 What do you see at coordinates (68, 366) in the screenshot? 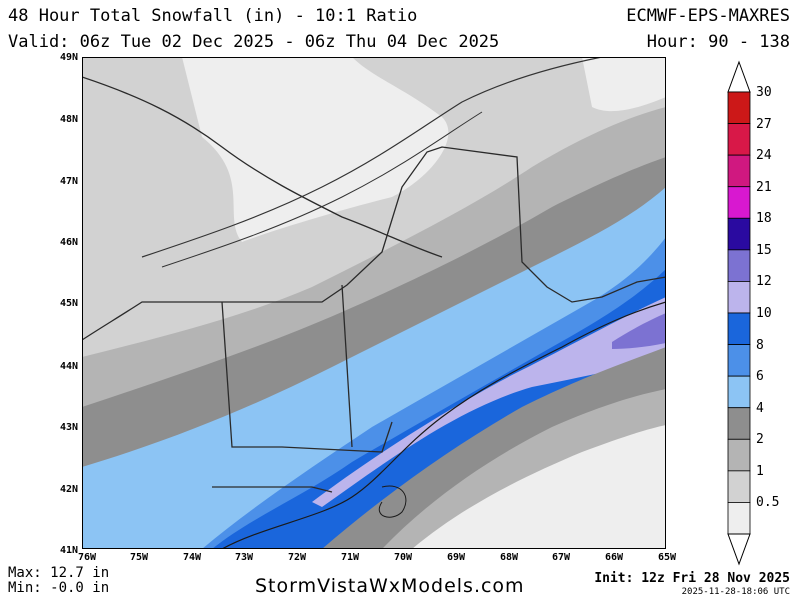
I see `lat-label: 44N` at bounding box center [68, 366].